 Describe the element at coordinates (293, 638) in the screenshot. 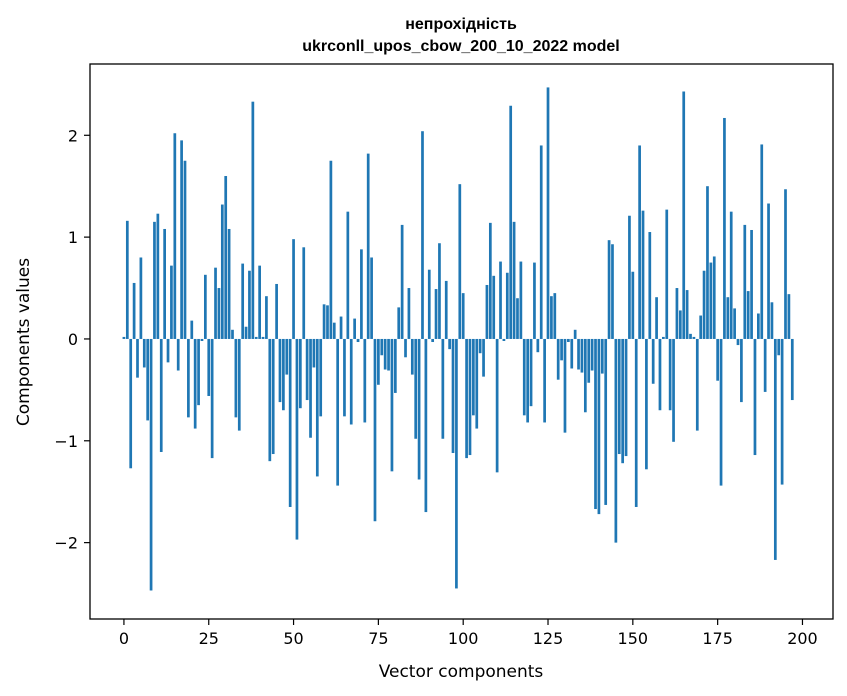

I see `x-tick-label: 50` at that location.